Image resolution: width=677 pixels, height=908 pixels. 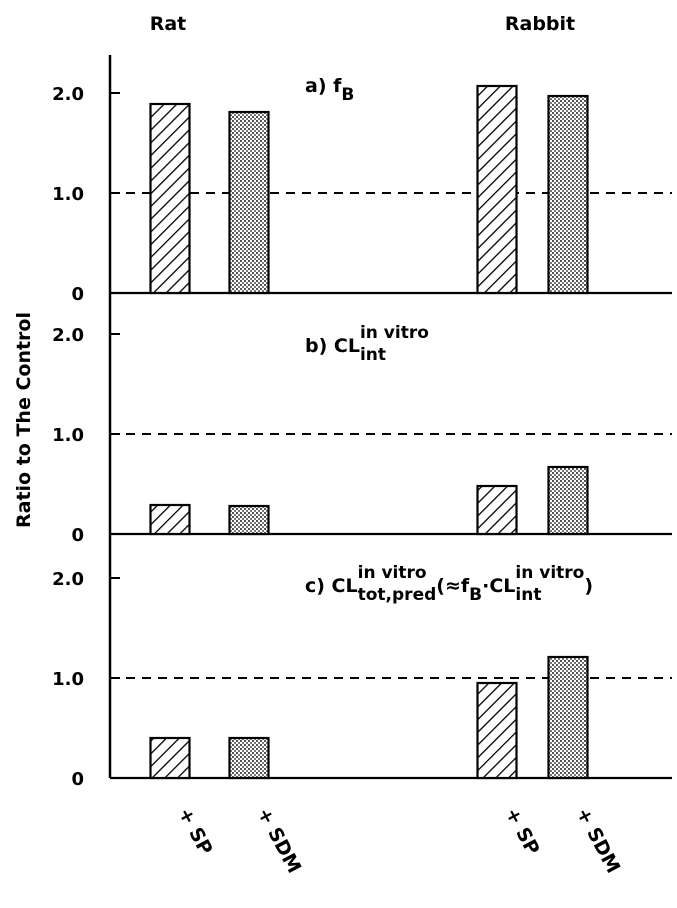 What do you see at coordinates (498, 586) in the screenshot?
I see `title-part: ·CL` at bounding box center [498, 586].